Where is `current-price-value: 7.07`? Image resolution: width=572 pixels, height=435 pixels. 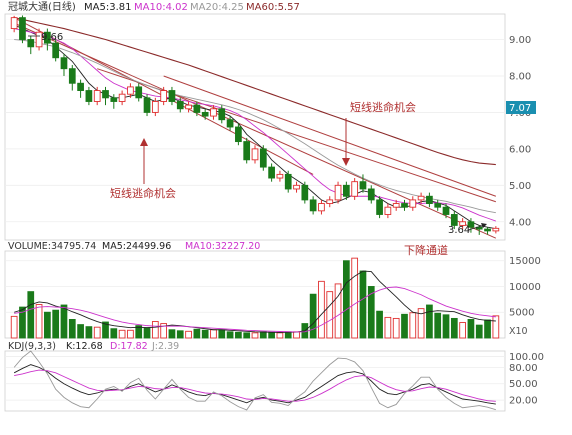
current-price-value: 7.07 is located at coordinates (520, 108).